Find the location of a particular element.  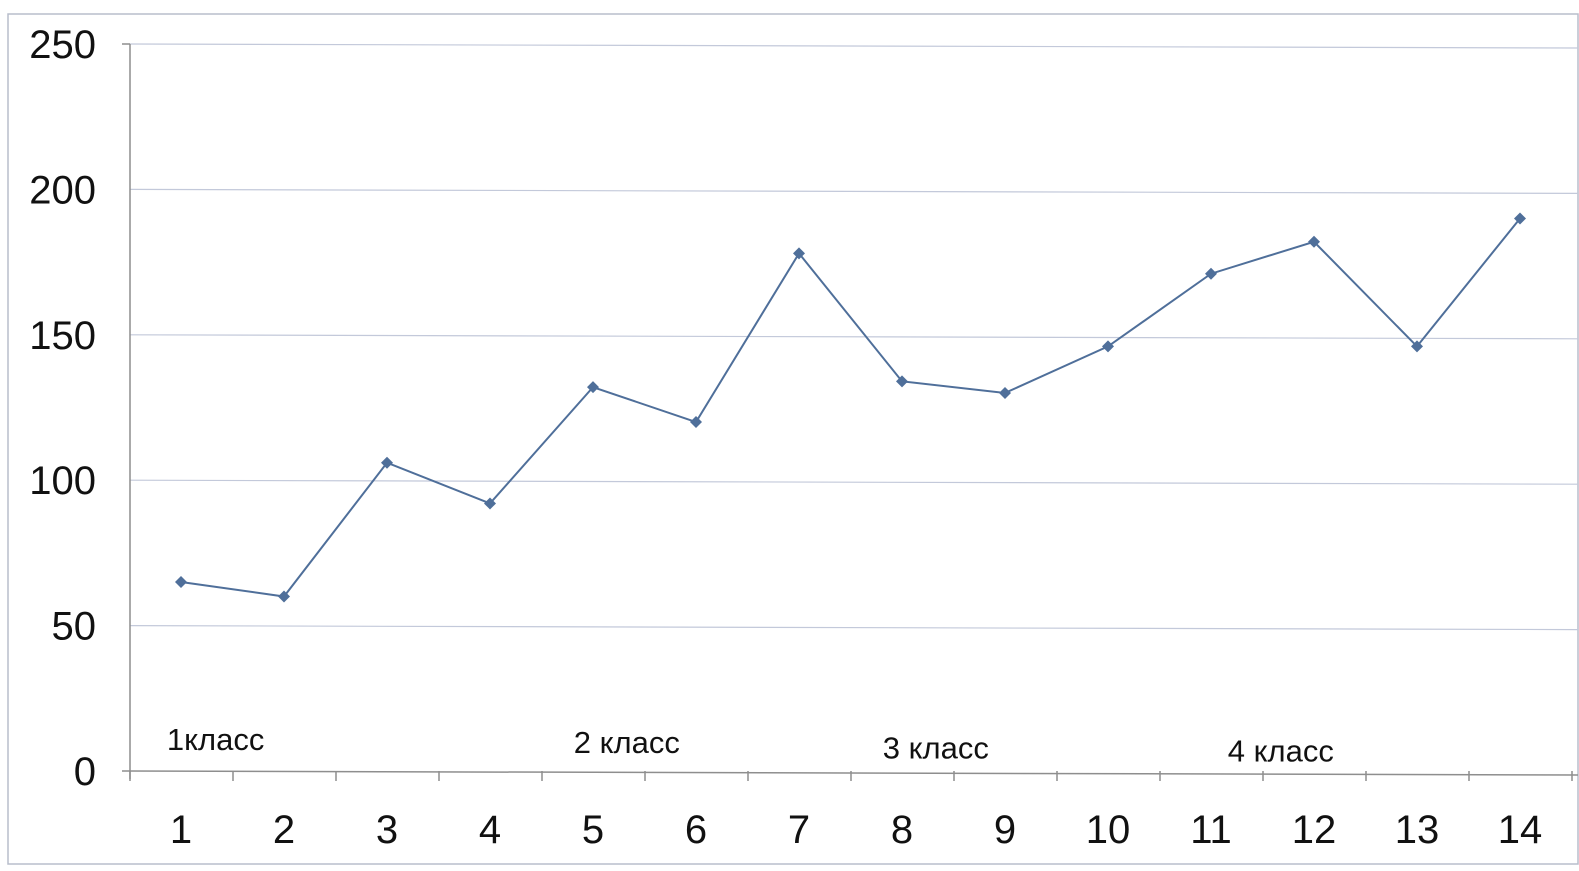

y-tick-label: 150 is located at coordinates (62, 336).